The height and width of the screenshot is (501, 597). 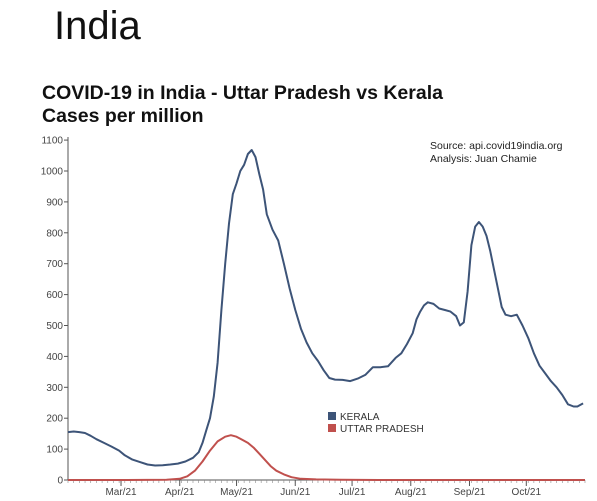 I want to click on x-tick-label: Mar/21, so click(x=121, y=492).